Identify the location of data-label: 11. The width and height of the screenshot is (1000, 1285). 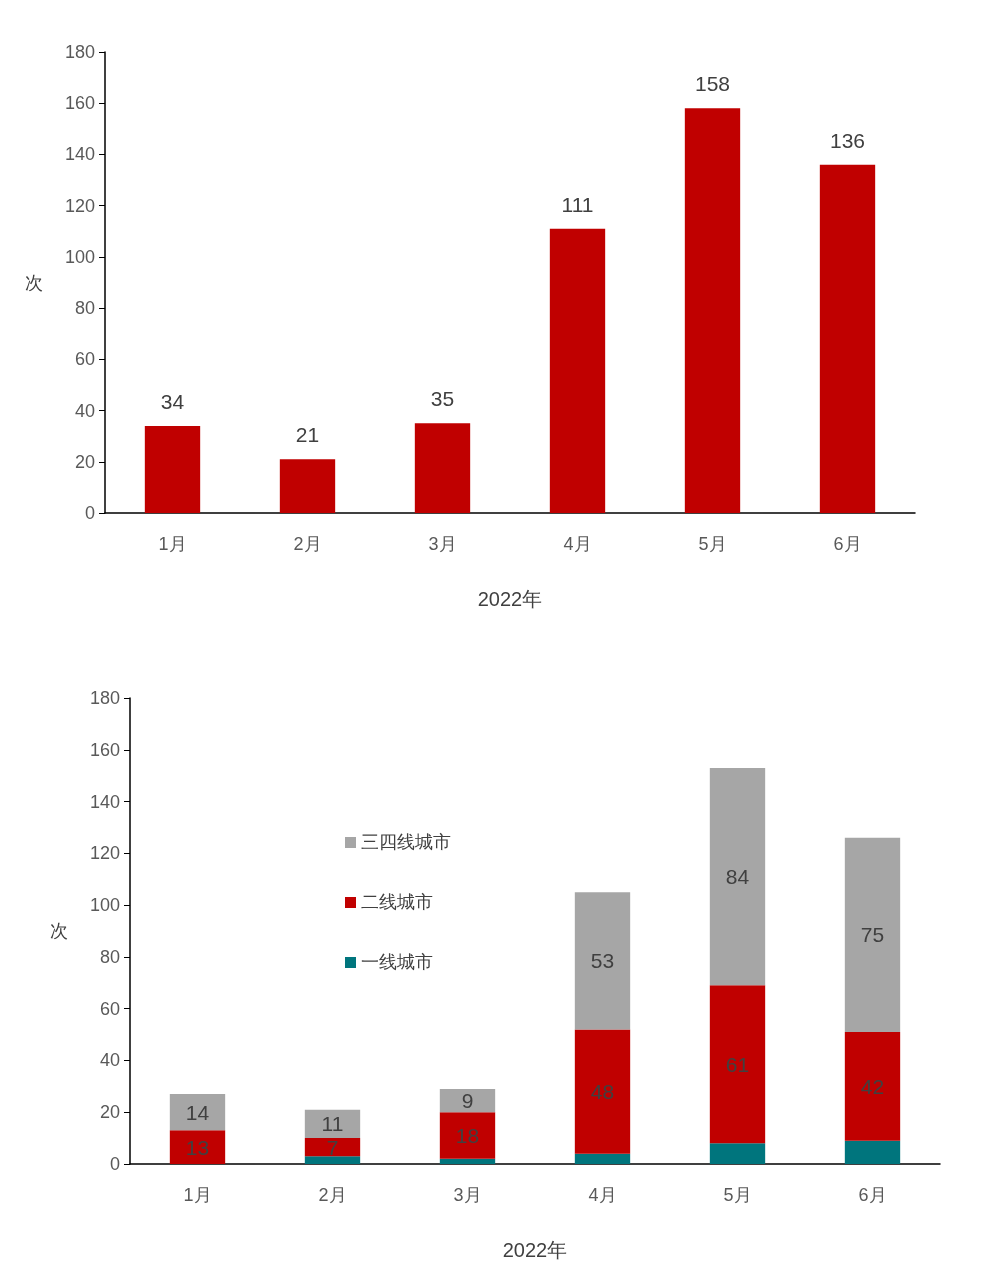
(332, 1124).